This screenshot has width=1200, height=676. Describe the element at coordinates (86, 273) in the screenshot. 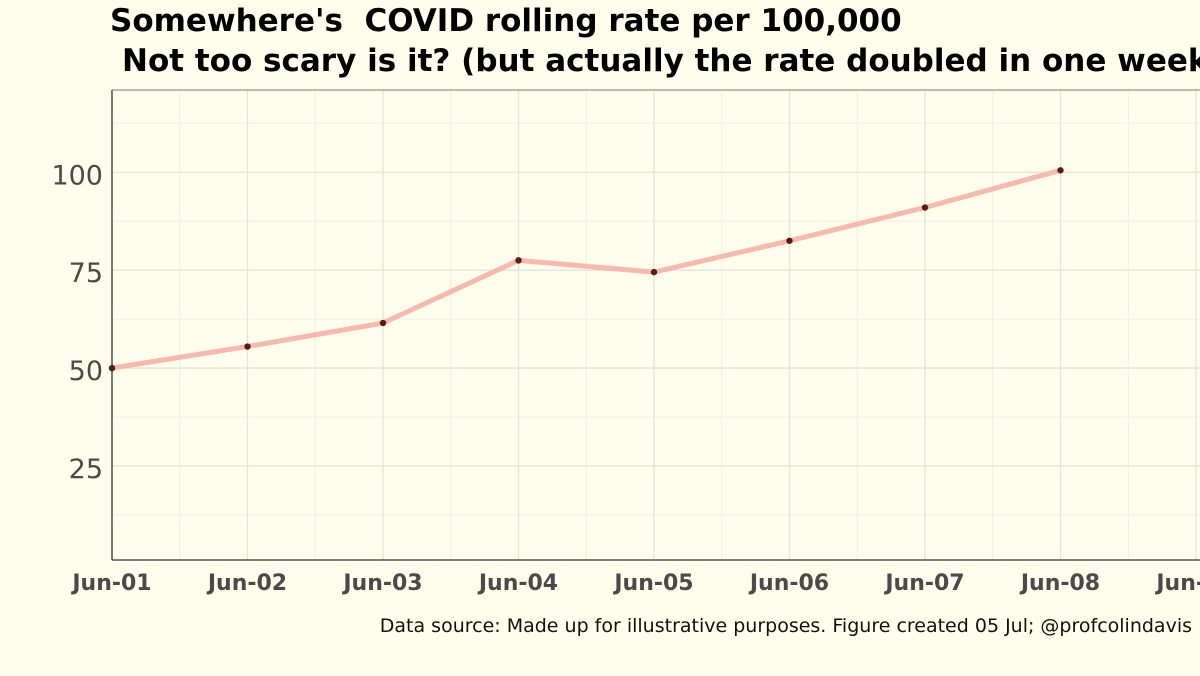

I see `y-tick-label: 75` at that location.